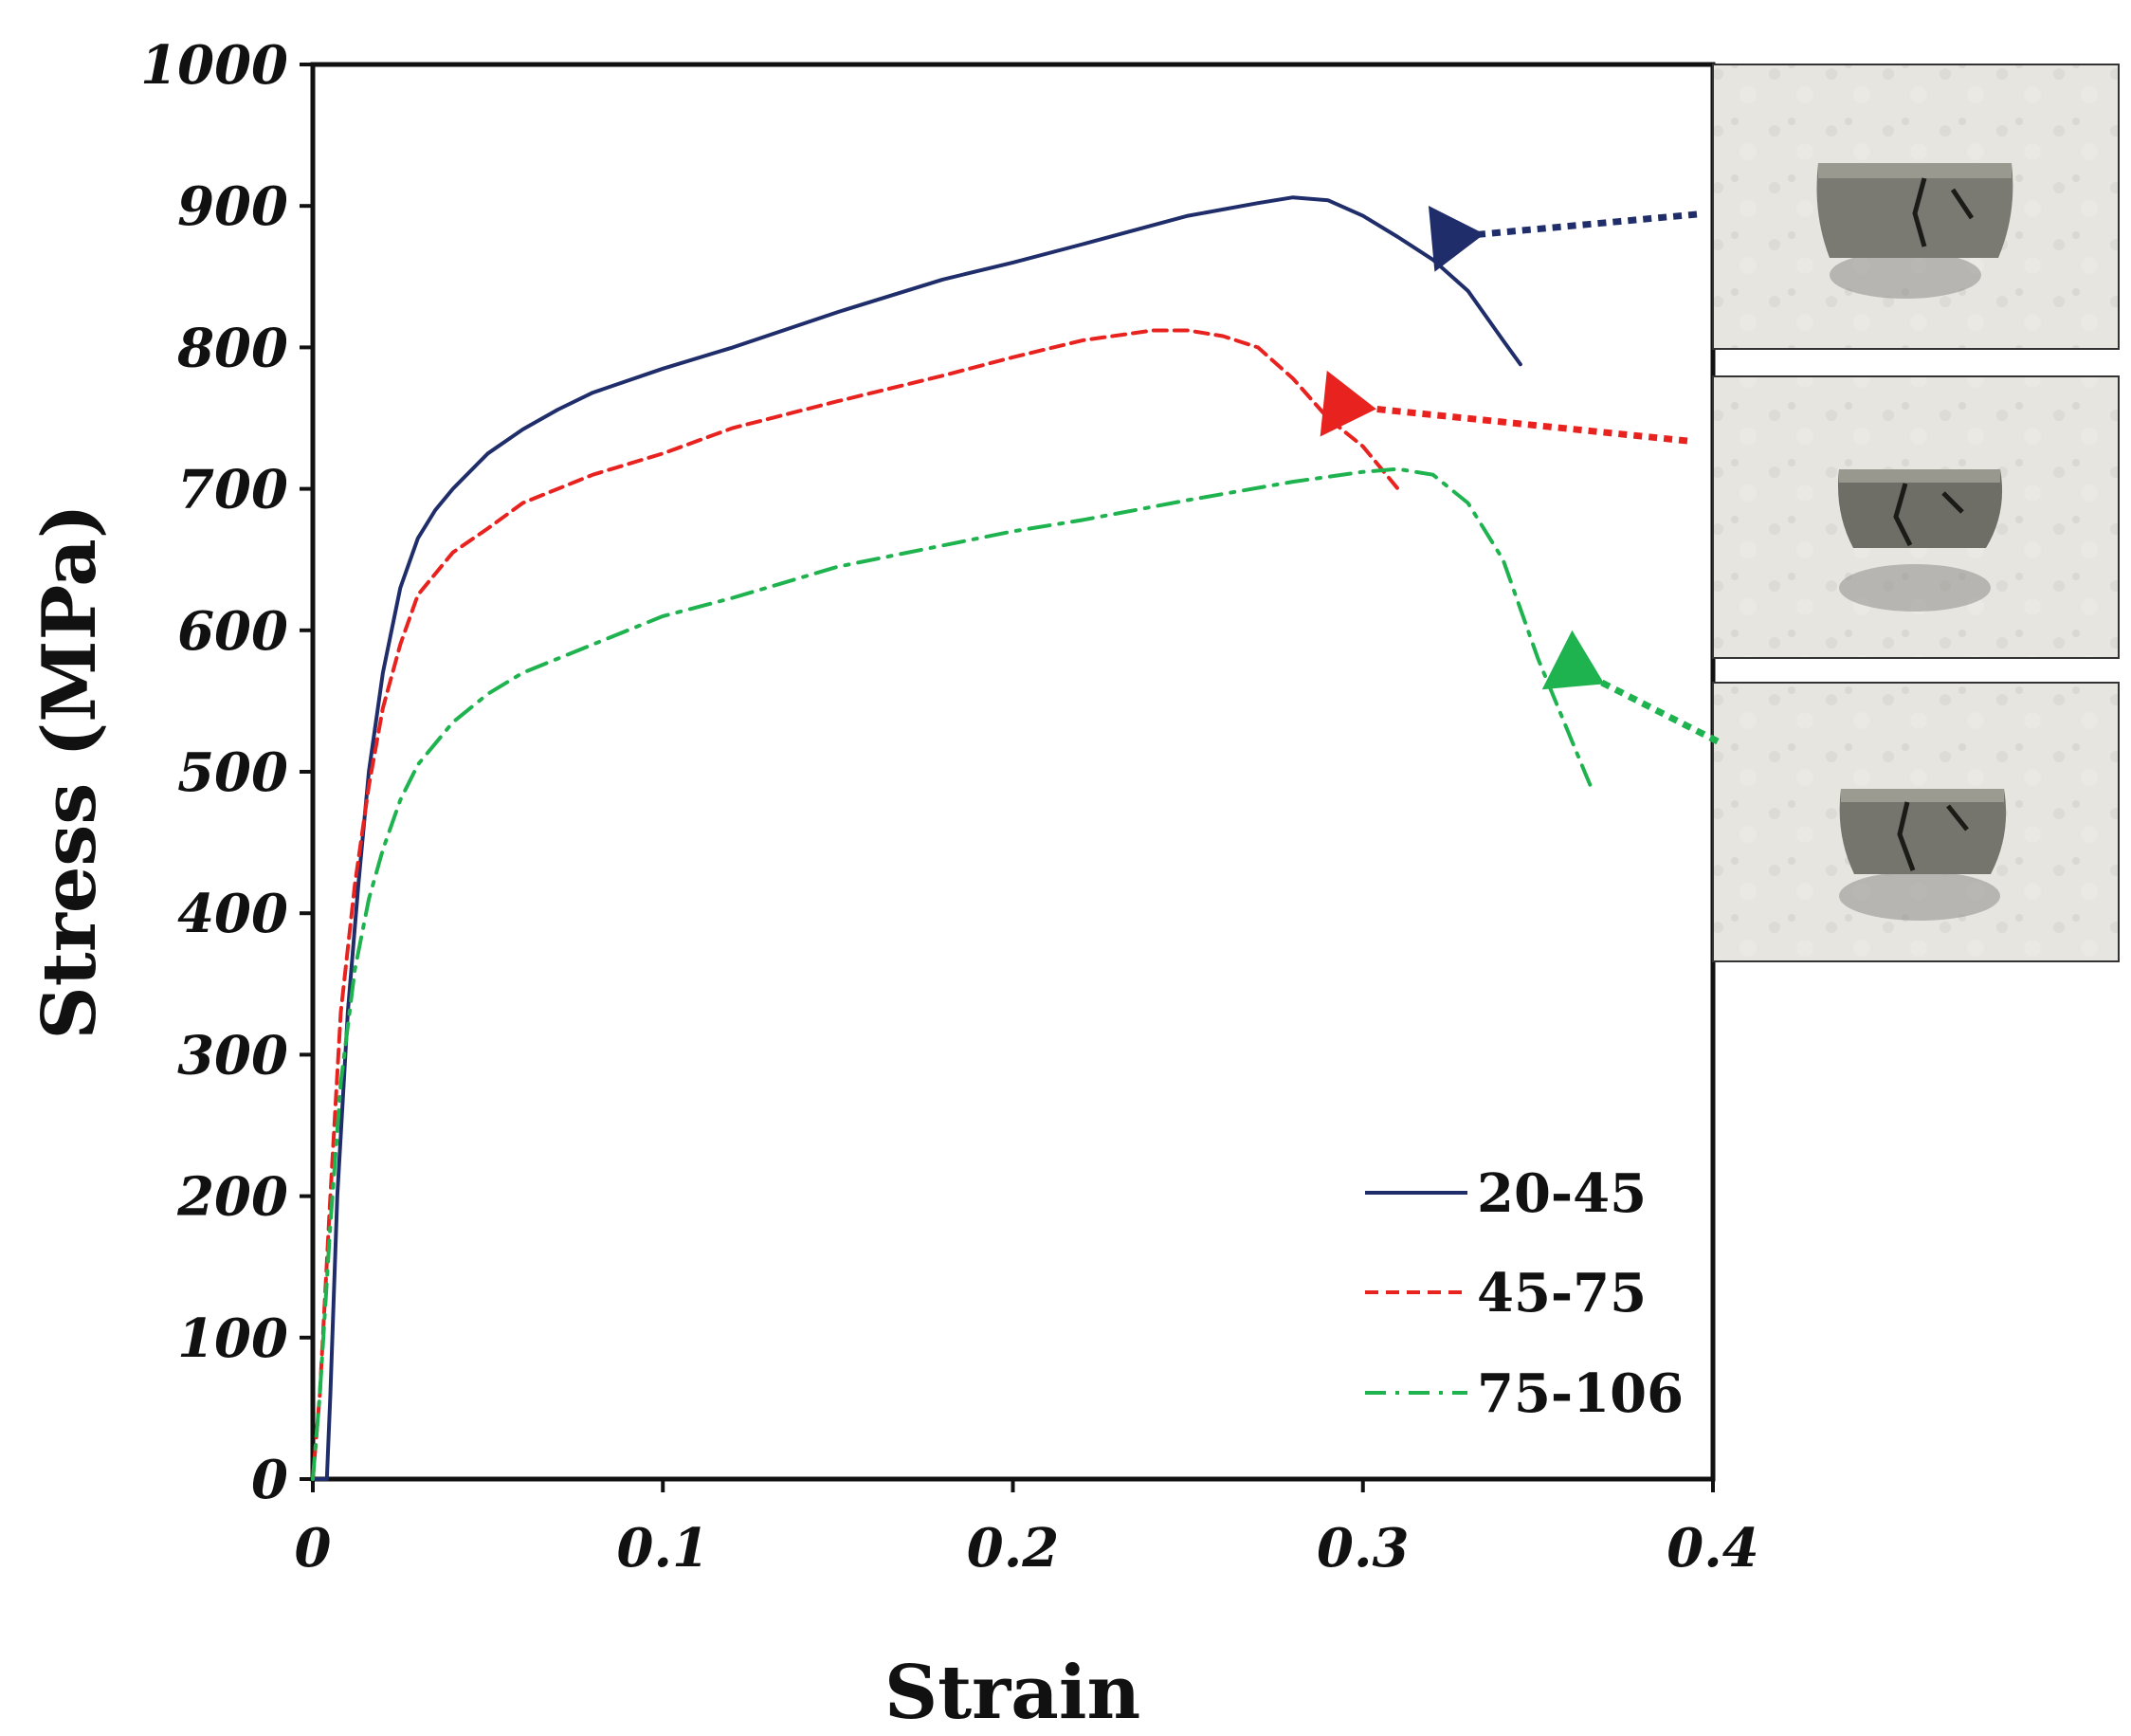  I want to click on y-tick-label: 300, so click(233, 1055).